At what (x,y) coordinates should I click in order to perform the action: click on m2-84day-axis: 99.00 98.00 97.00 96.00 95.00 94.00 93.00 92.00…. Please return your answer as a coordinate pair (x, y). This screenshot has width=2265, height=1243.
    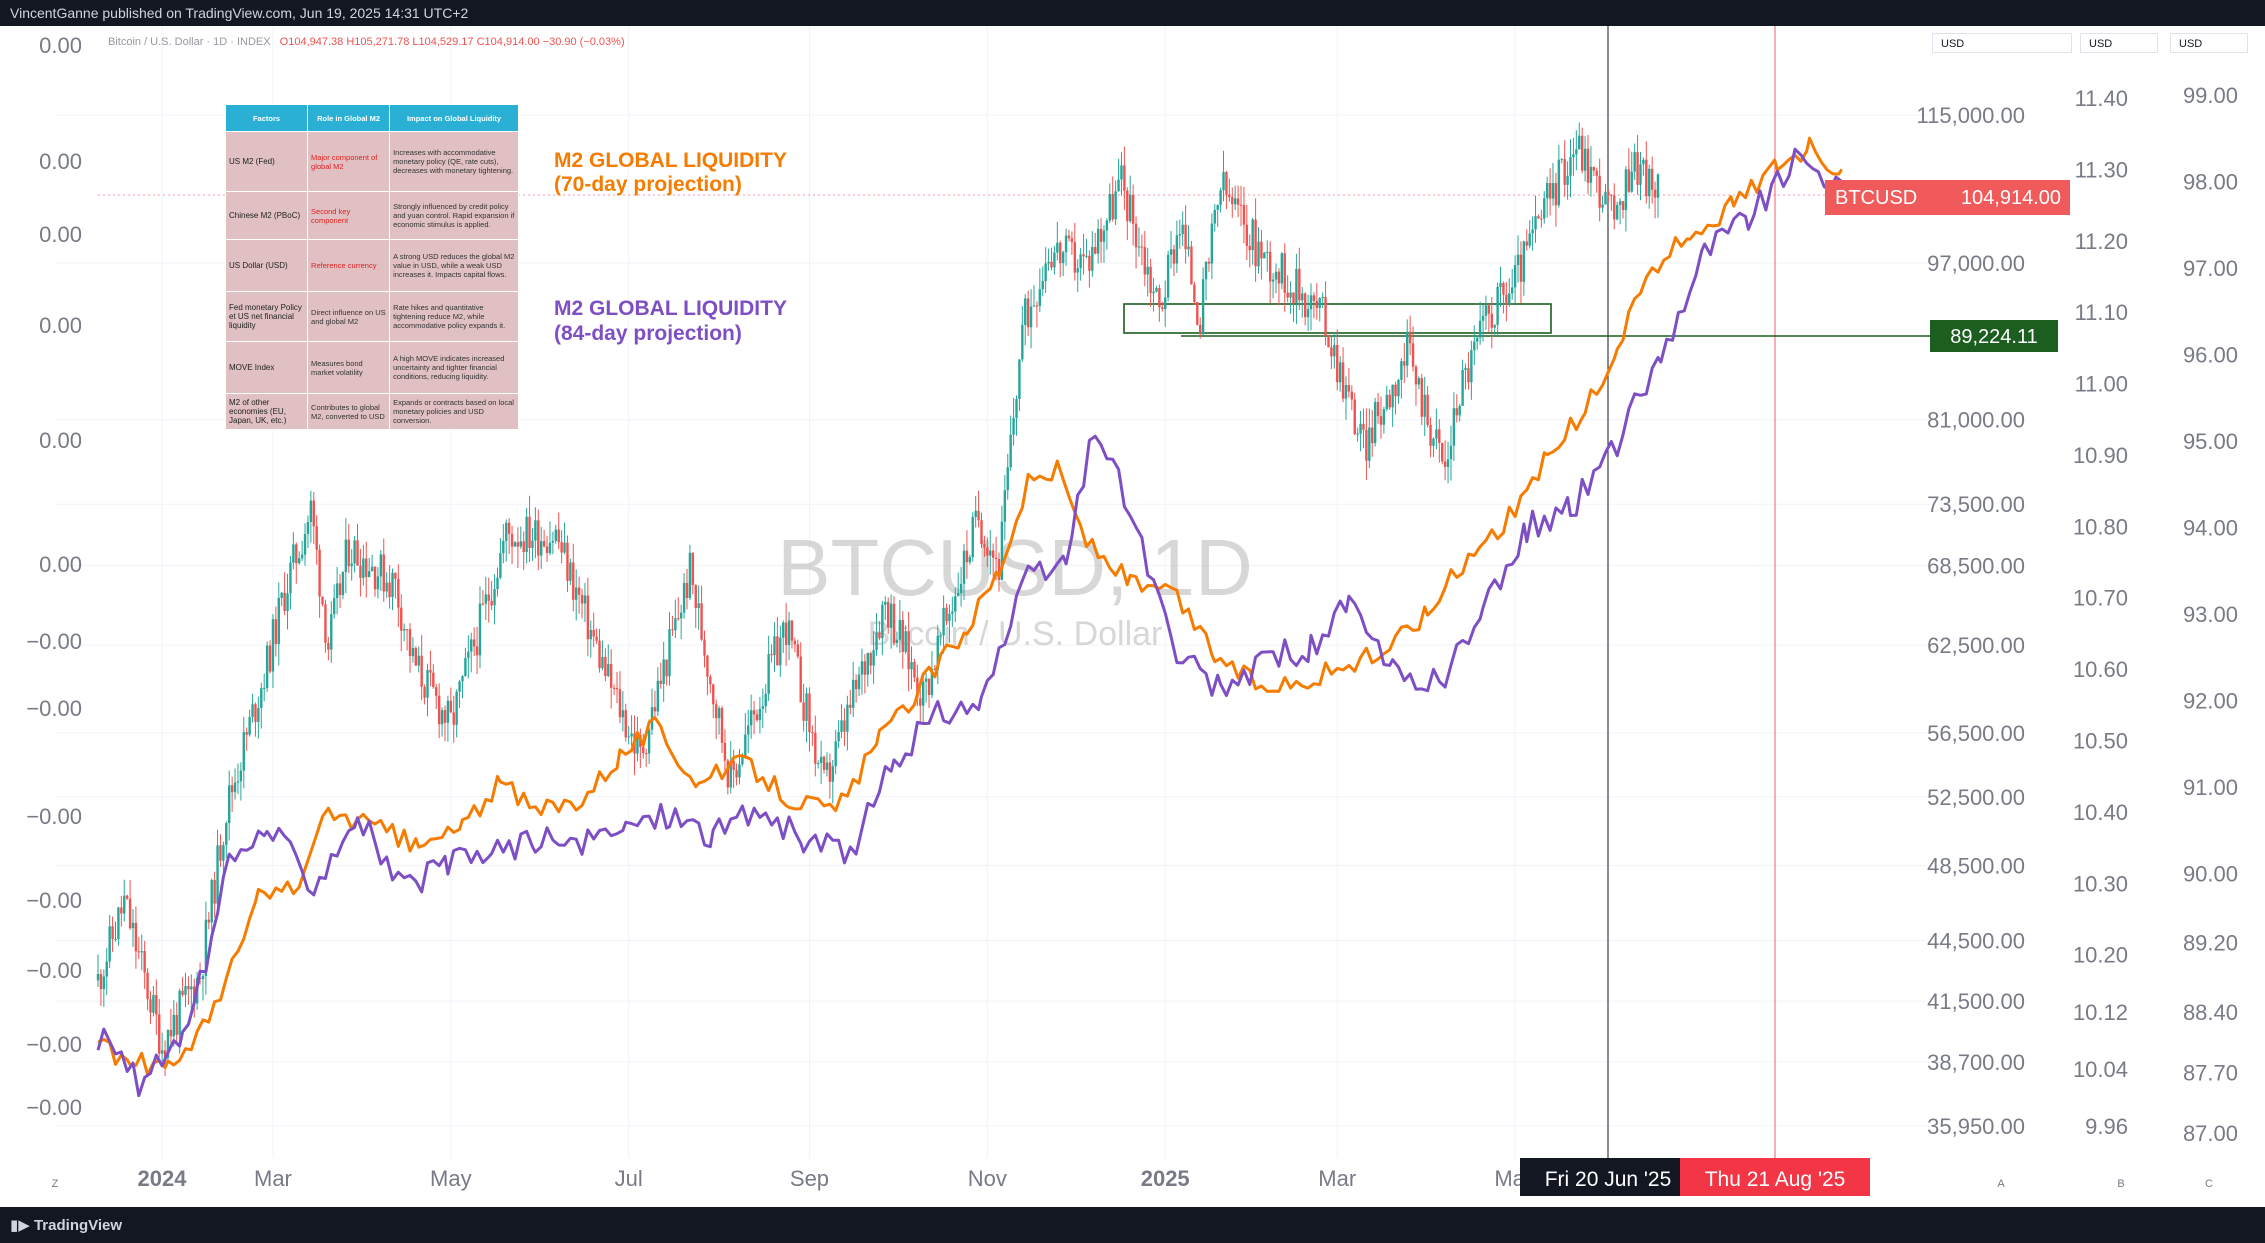
    Looking at the image, I should click on (2210, 614).